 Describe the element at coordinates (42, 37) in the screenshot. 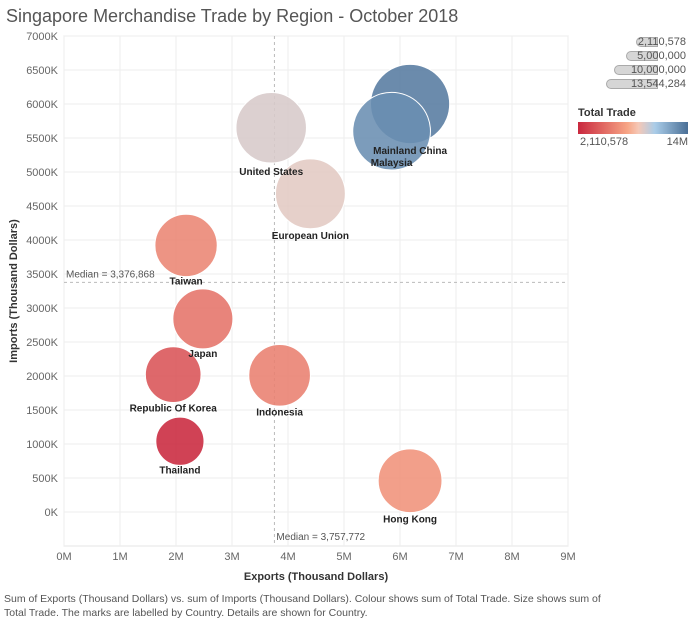

I see `y-tick-label: 7000K` at that location.